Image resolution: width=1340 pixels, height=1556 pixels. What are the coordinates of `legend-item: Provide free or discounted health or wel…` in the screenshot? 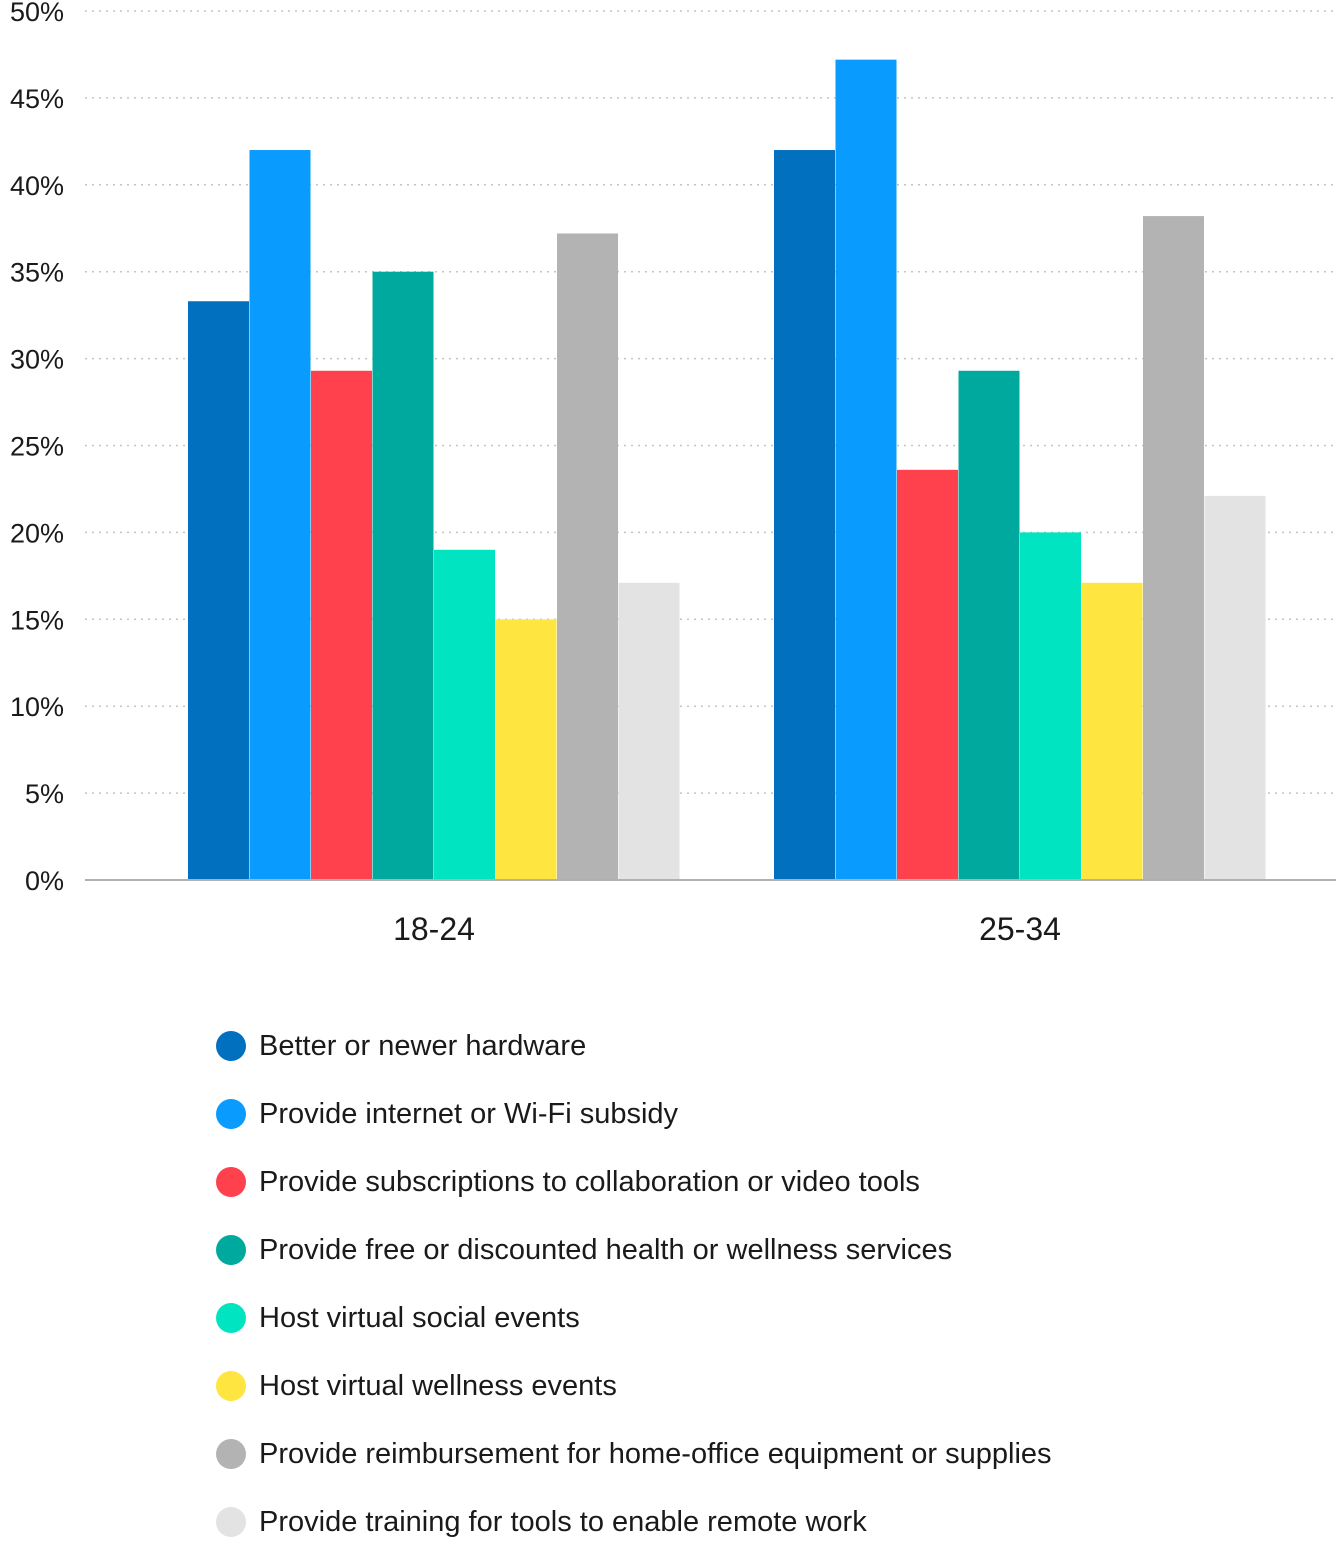 It's located at (634, 1250).